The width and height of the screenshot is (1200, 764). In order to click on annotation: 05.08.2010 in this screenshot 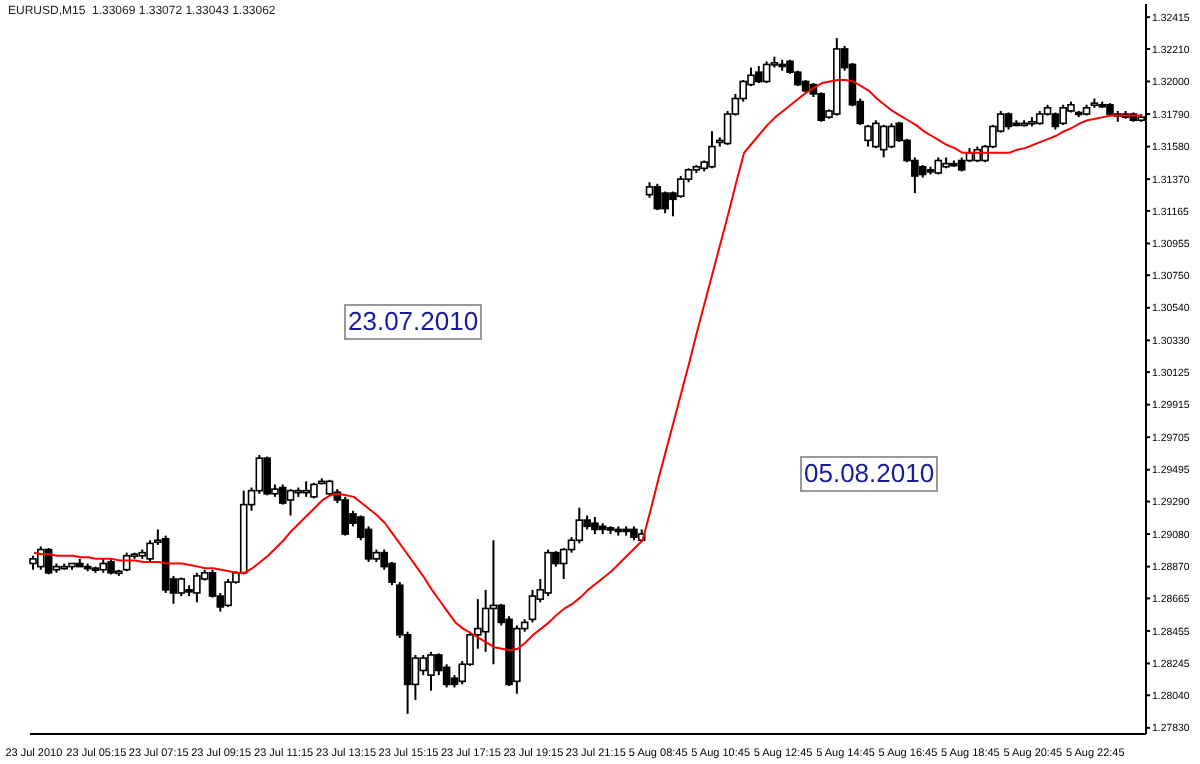, I will do `click(869, 474)`.